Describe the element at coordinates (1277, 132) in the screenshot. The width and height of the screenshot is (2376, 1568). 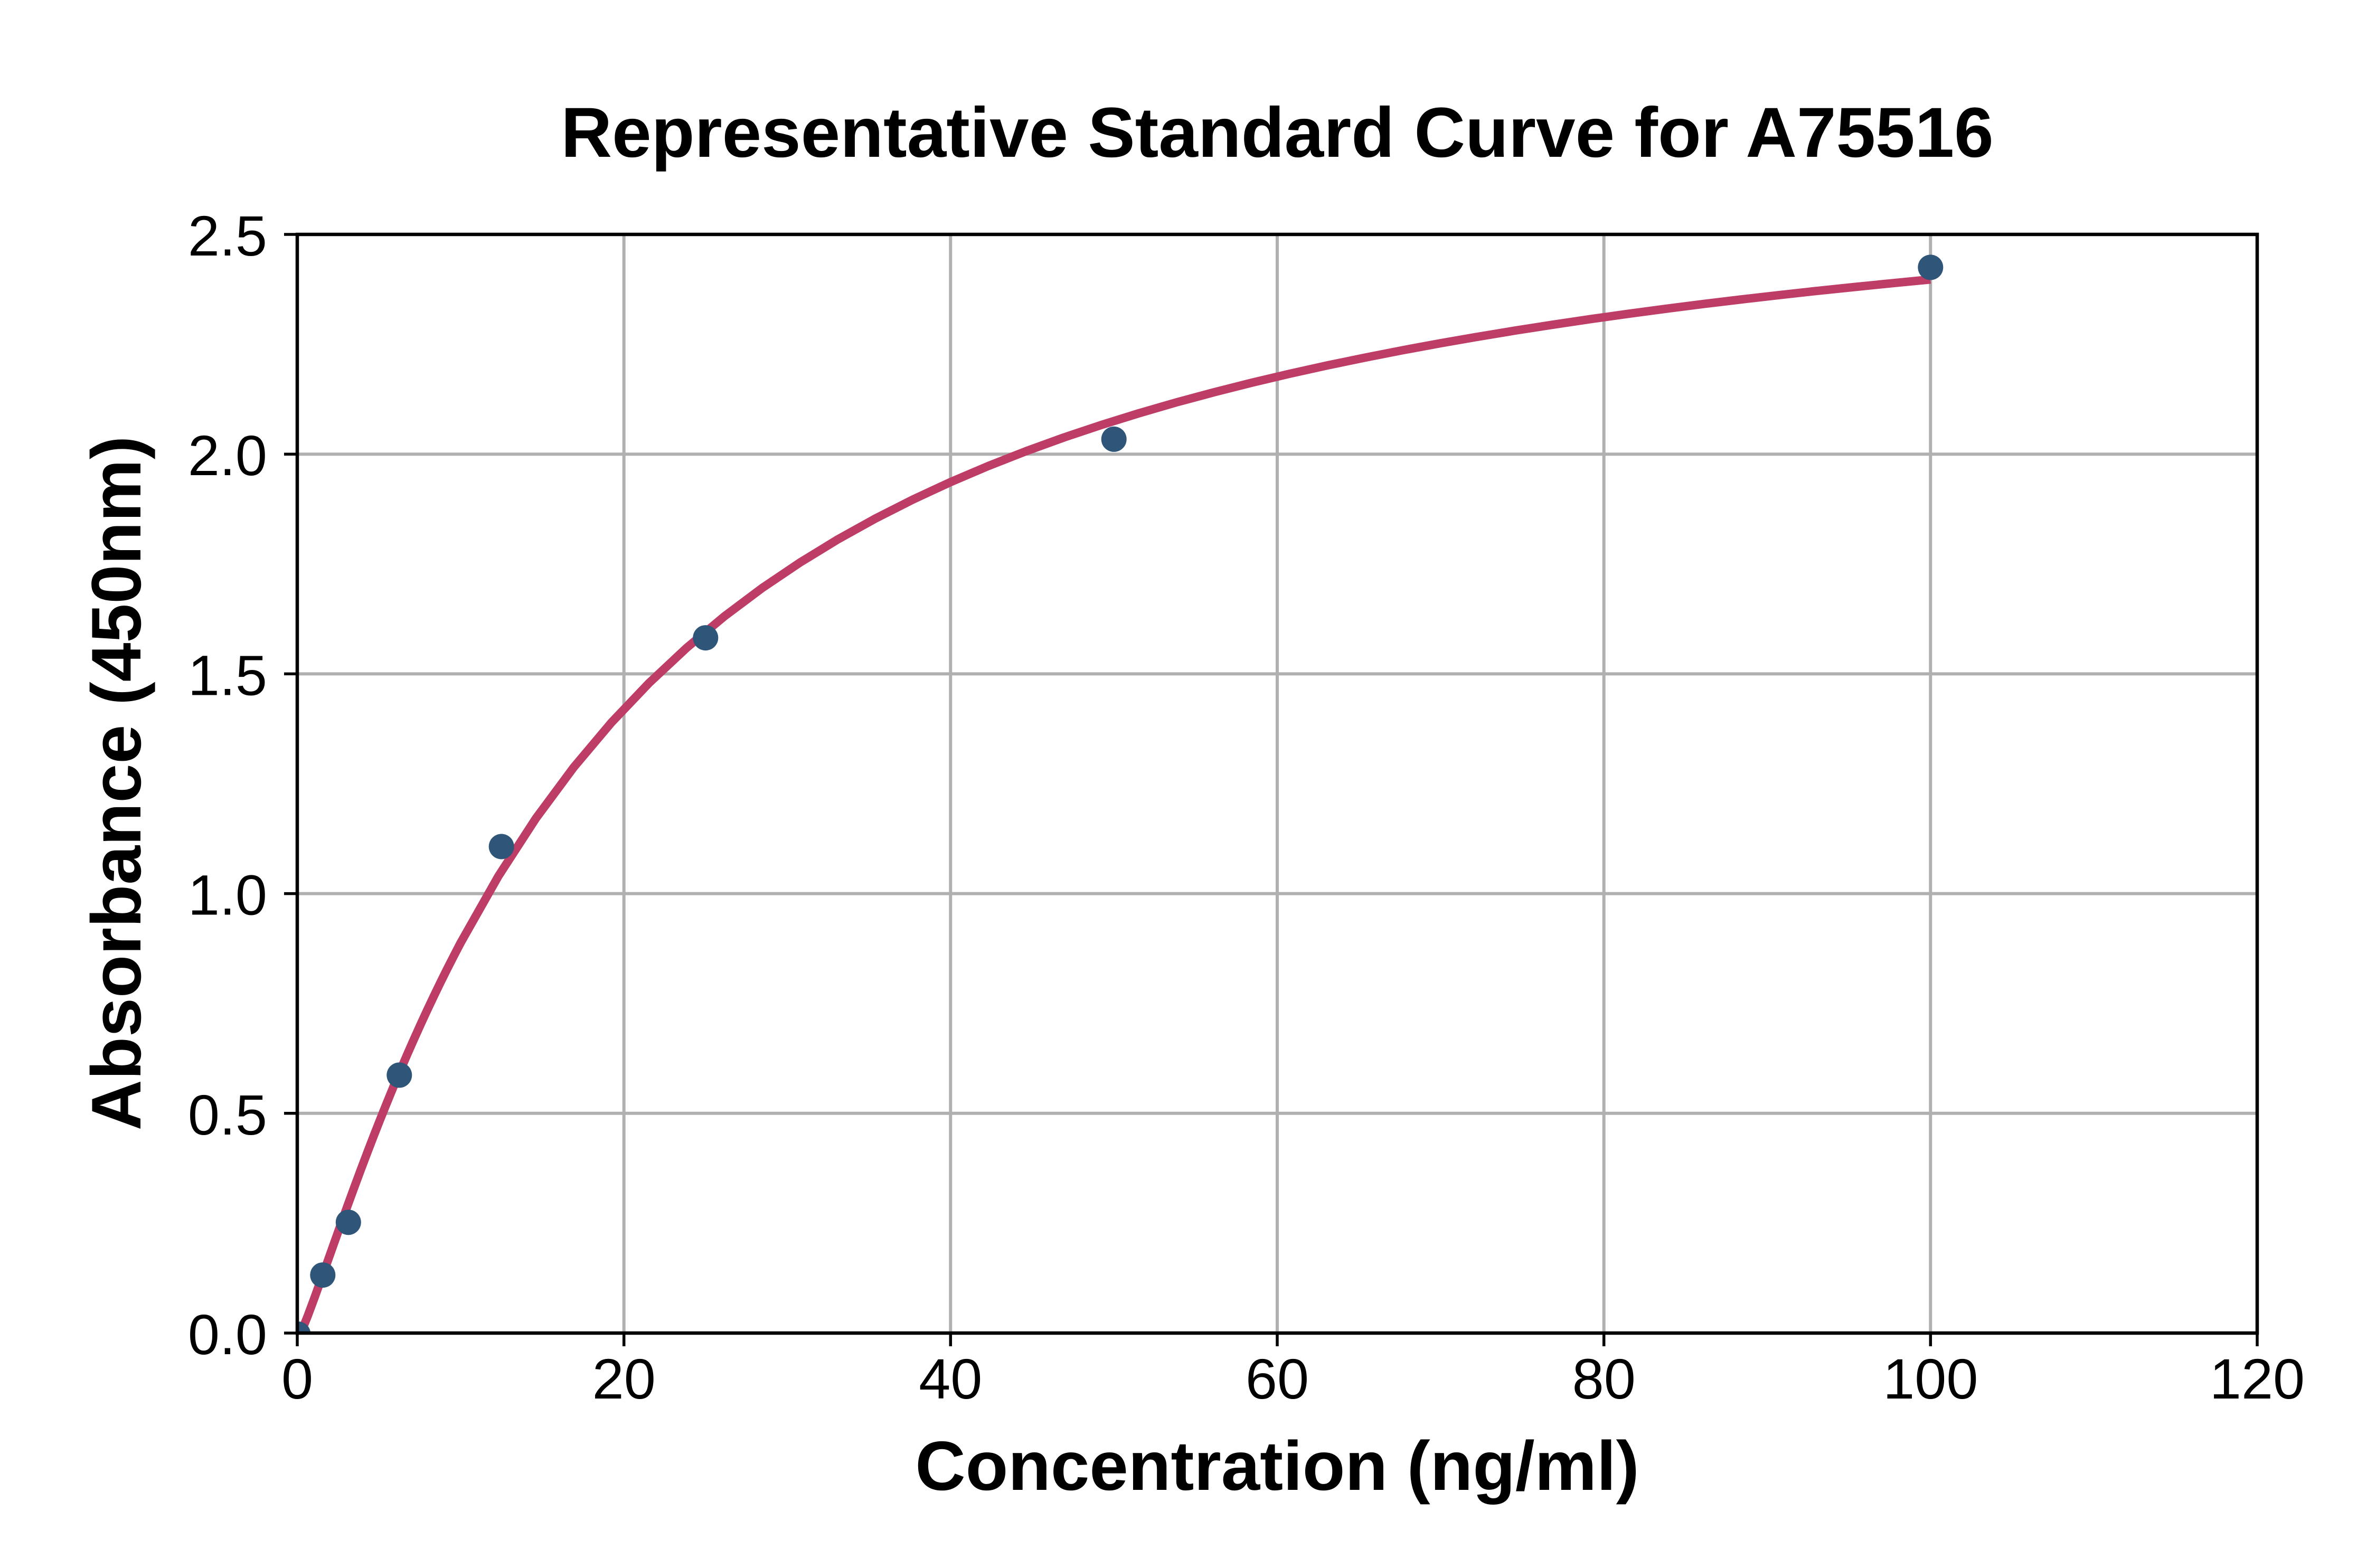
I see `svg-text:Representative Standard Curve: Representative Standard Curve for A75516` at that location.